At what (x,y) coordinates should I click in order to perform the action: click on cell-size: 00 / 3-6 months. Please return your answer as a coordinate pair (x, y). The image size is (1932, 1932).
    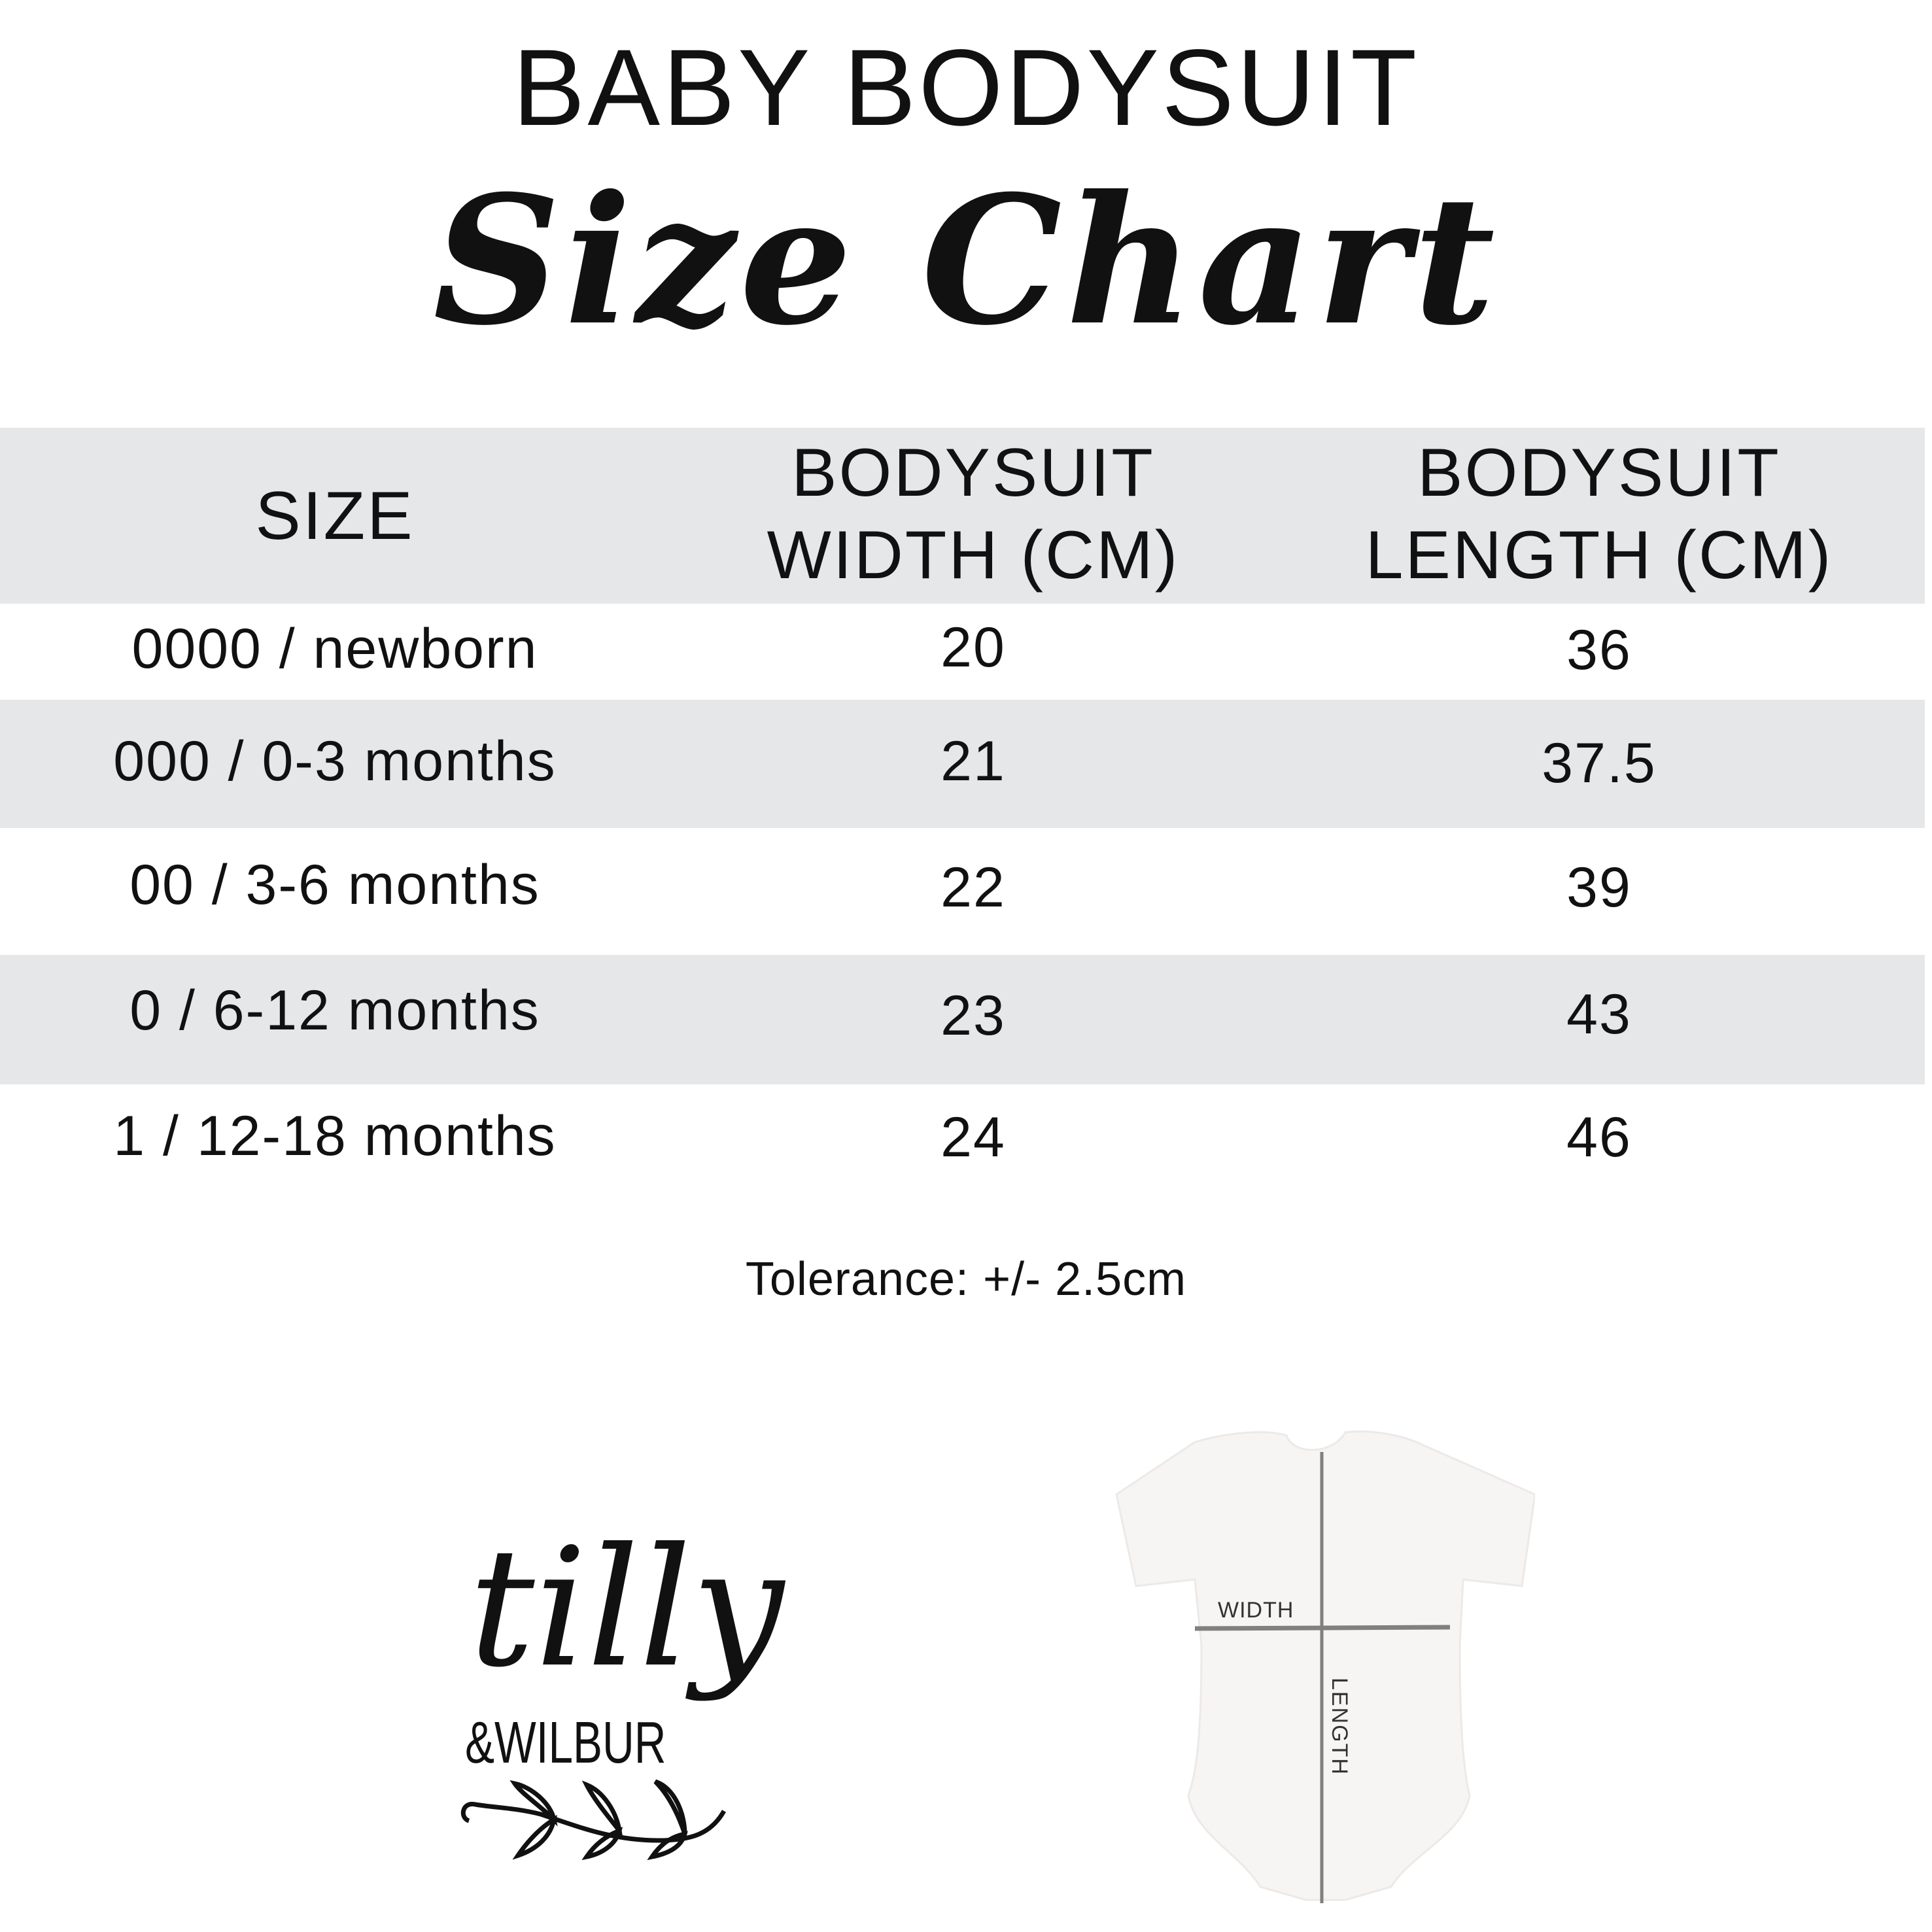
    Looking at the image, I should click on (334, 885).